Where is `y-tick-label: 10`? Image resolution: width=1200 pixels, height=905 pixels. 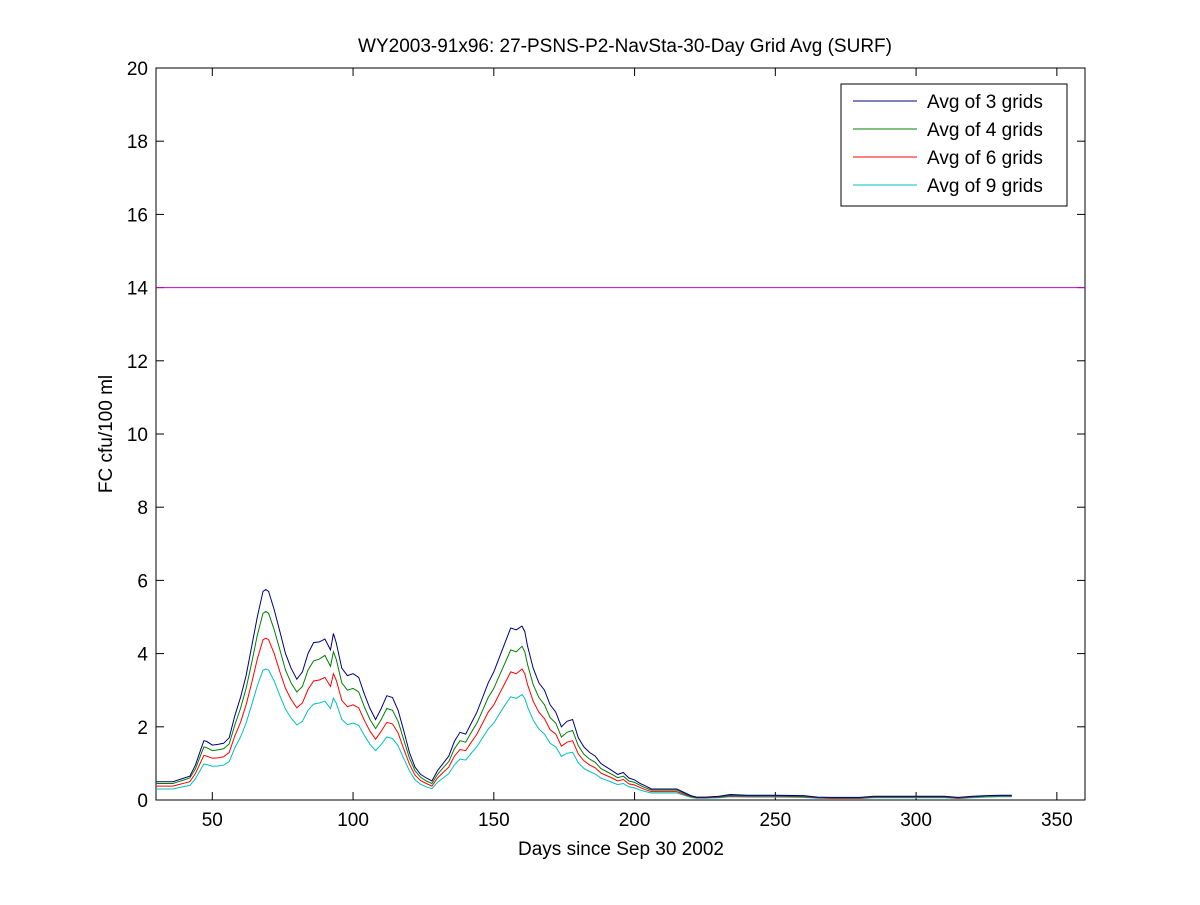 y-tick-label: 10 is located at coordinates (137, 435).